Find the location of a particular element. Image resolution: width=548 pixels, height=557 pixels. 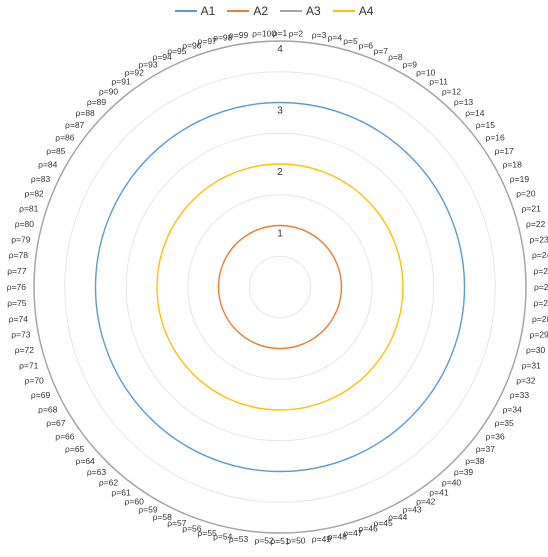

angular-tick-label: ρ=18 is located at coordinates (513, 165).